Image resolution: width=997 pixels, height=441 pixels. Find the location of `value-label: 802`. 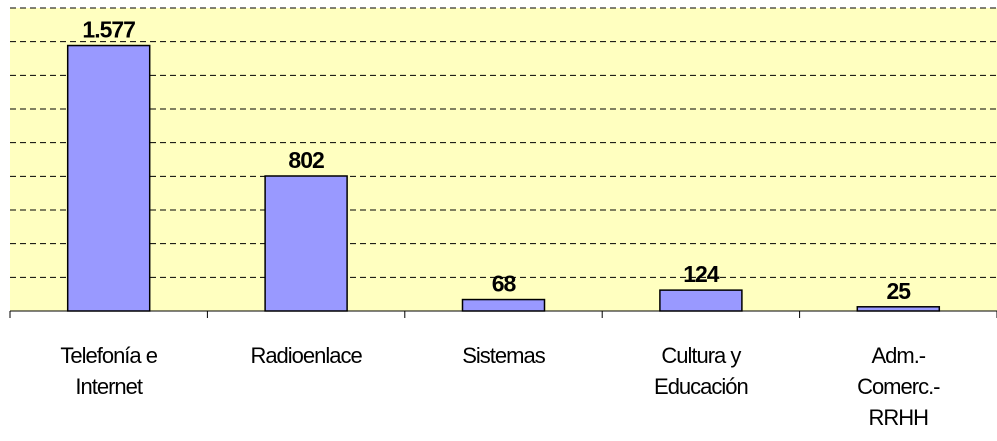

value-label: 802 is located at coordinates (306, 160).